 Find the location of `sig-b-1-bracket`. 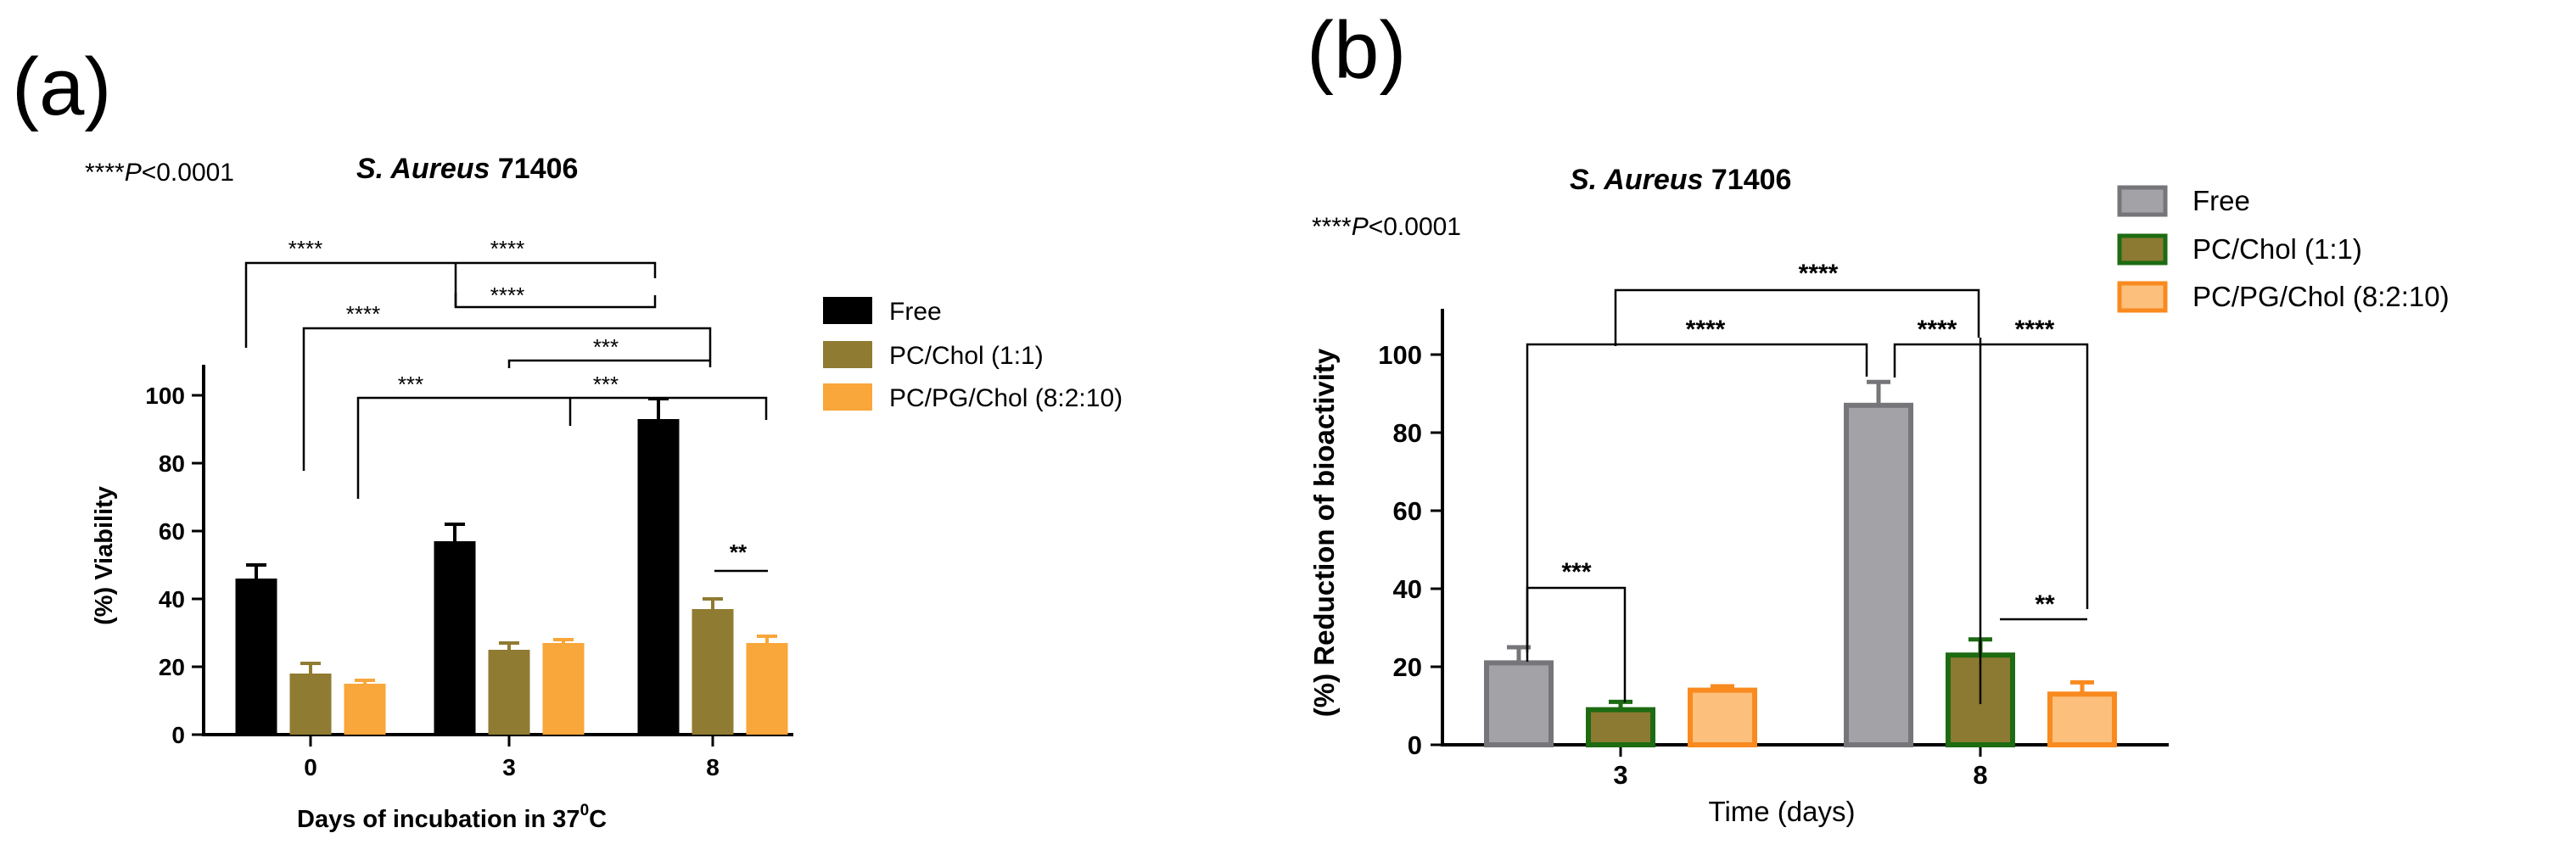

sig-b-1-bracket is located at coordinates (1797, 317).